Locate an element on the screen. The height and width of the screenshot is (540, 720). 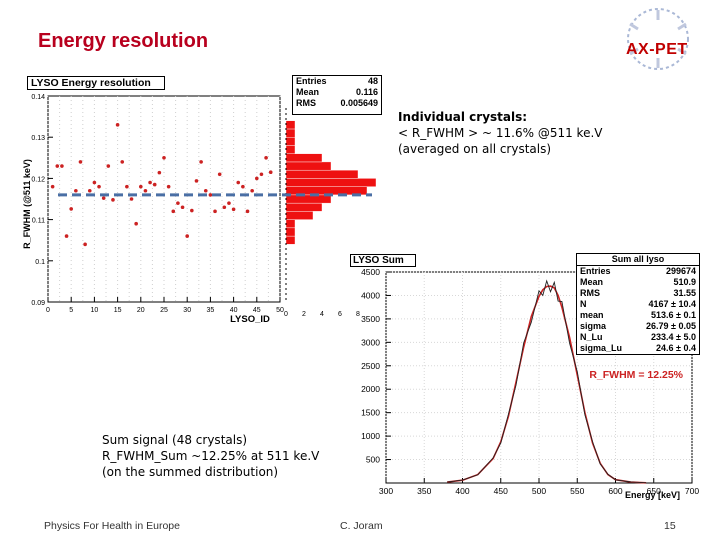
sum-xtick-label: 600 is located at coordinates (615, 491).